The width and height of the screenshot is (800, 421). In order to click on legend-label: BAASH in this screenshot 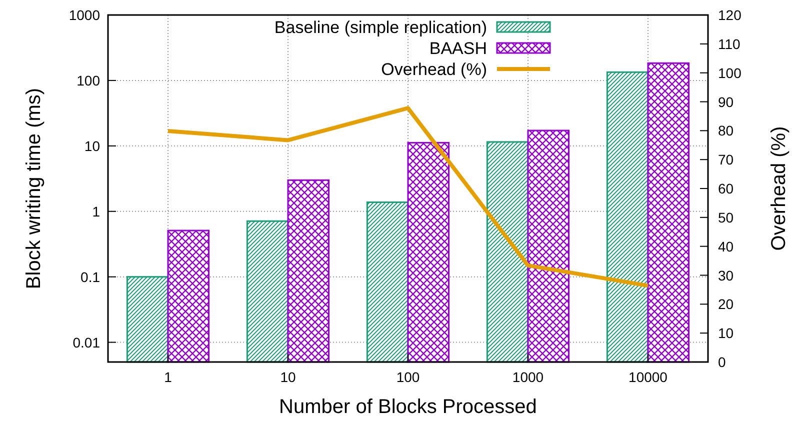, I will do `click(458, 48)`.